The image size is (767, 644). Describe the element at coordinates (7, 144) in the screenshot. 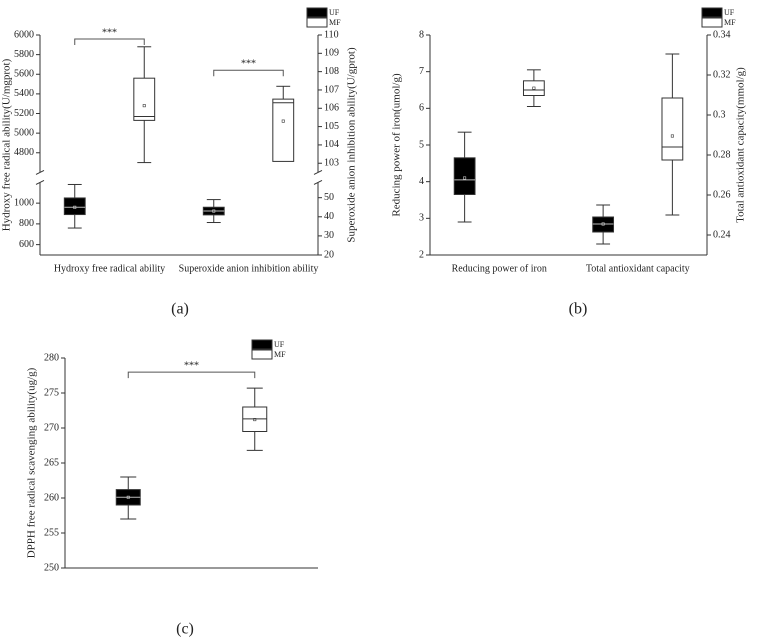

I see `y-axis-label: Hydroxy free radical ability(U/mgprot)` at that location.